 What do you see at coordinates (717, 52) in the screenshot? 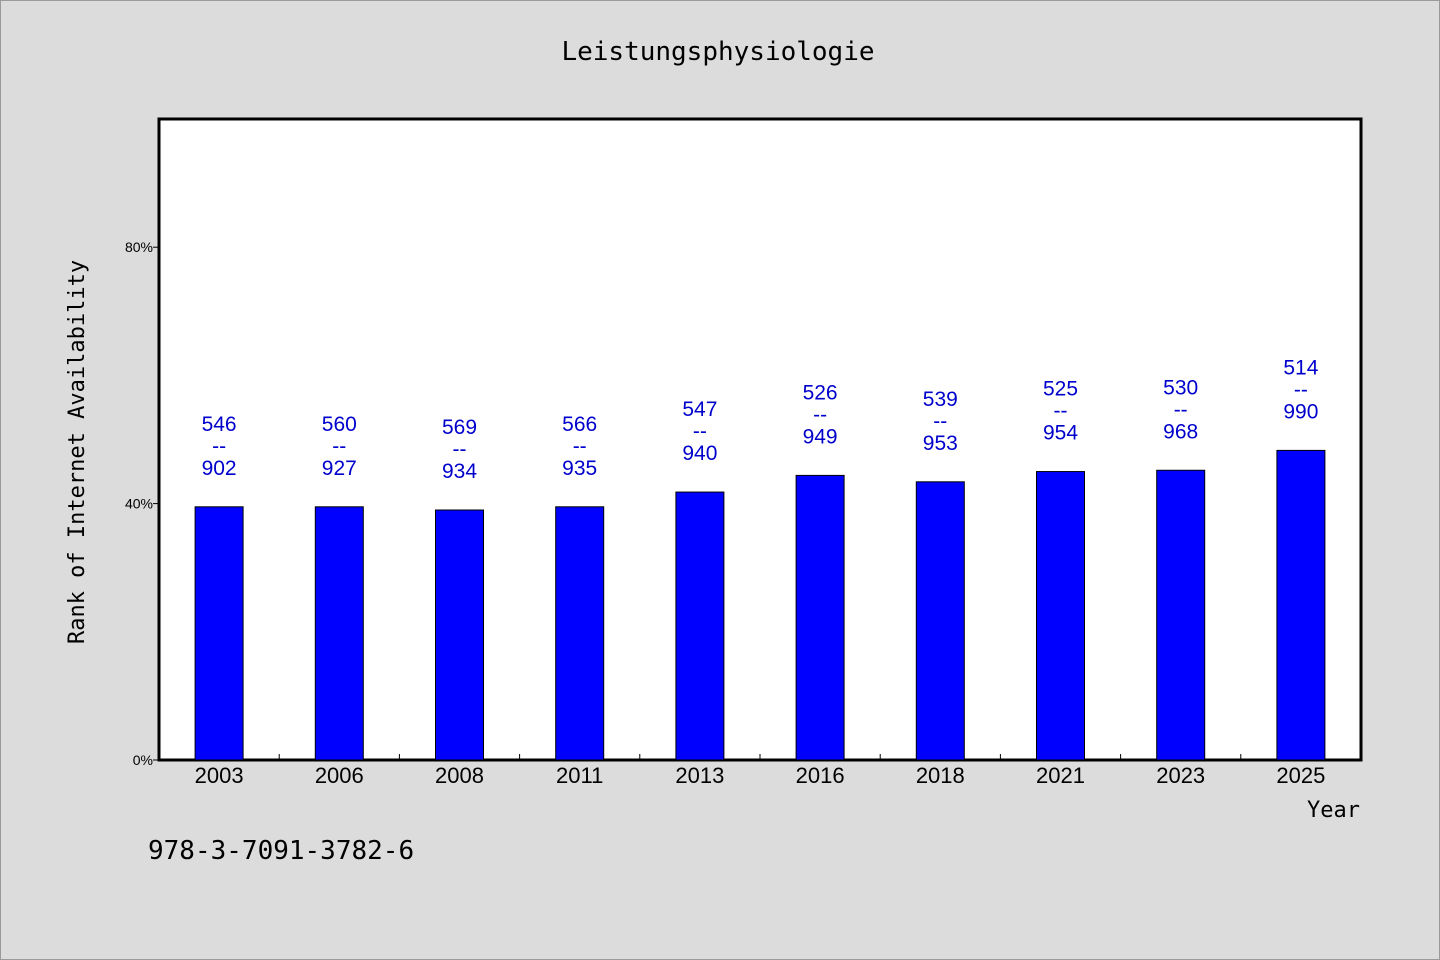
I see `chart-title: Leistungsphysiologie` at bounding box center [717, 52].